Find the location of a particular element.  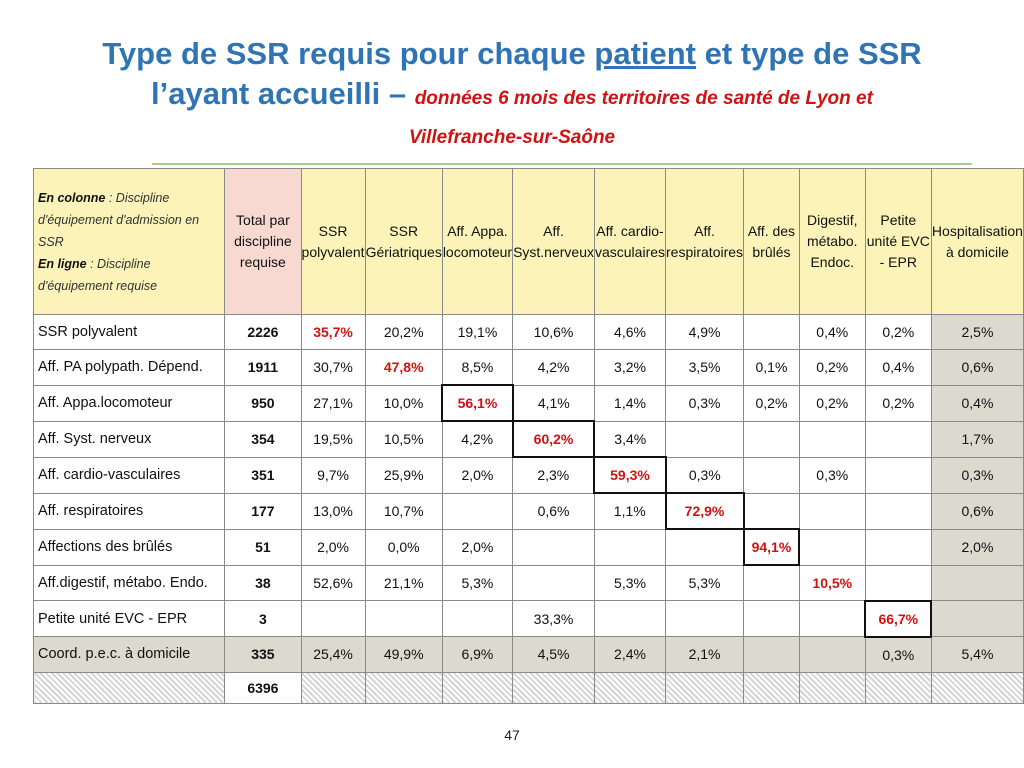

table-cell: 0,1% is located at coordinates (771, 367).